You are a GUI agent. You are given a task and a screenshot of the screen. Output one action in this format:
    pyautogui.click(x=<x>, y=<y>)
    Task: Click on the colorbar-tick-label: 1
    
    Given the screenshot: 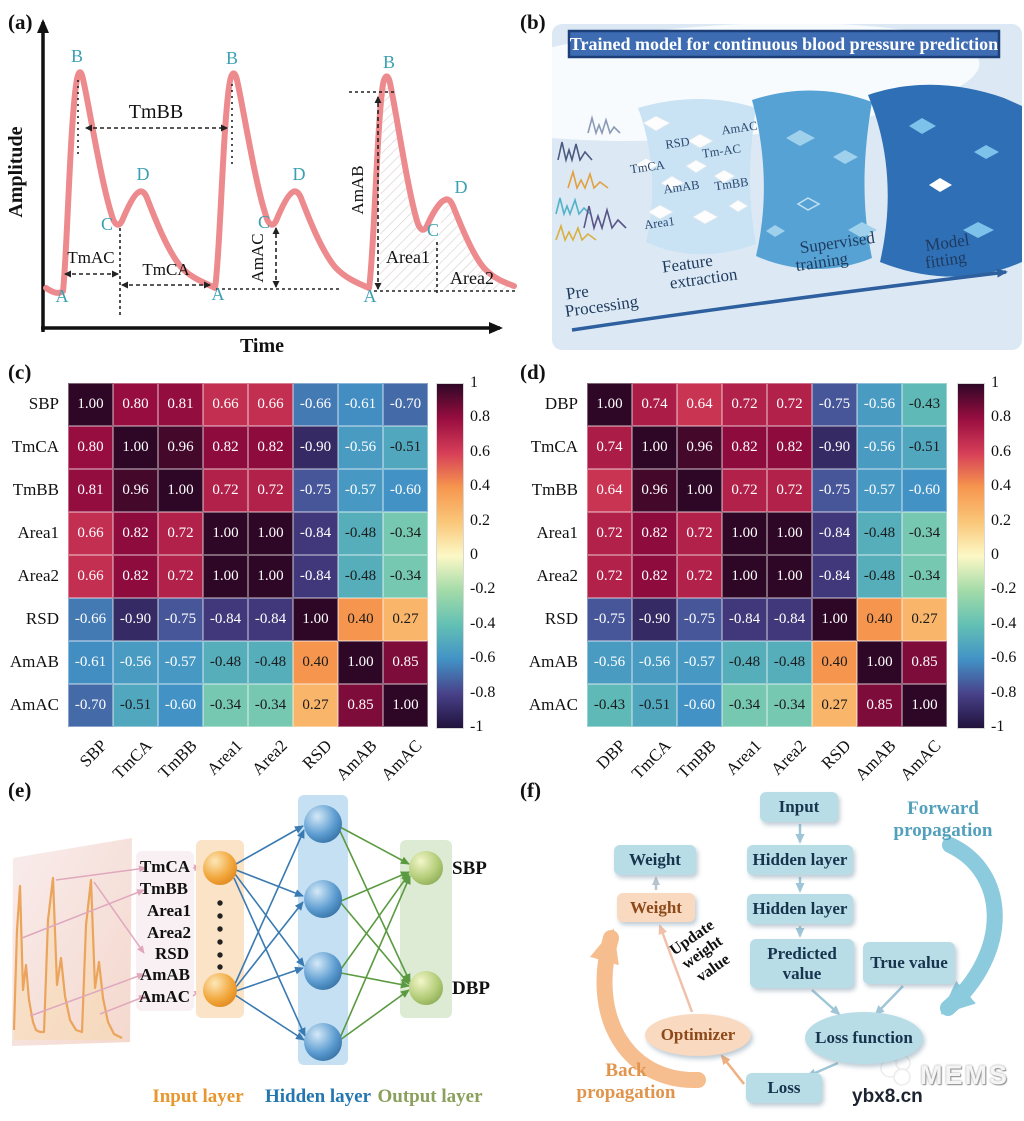 What is the action you would take?
    pyautogui.click(x=995, y=382)
    